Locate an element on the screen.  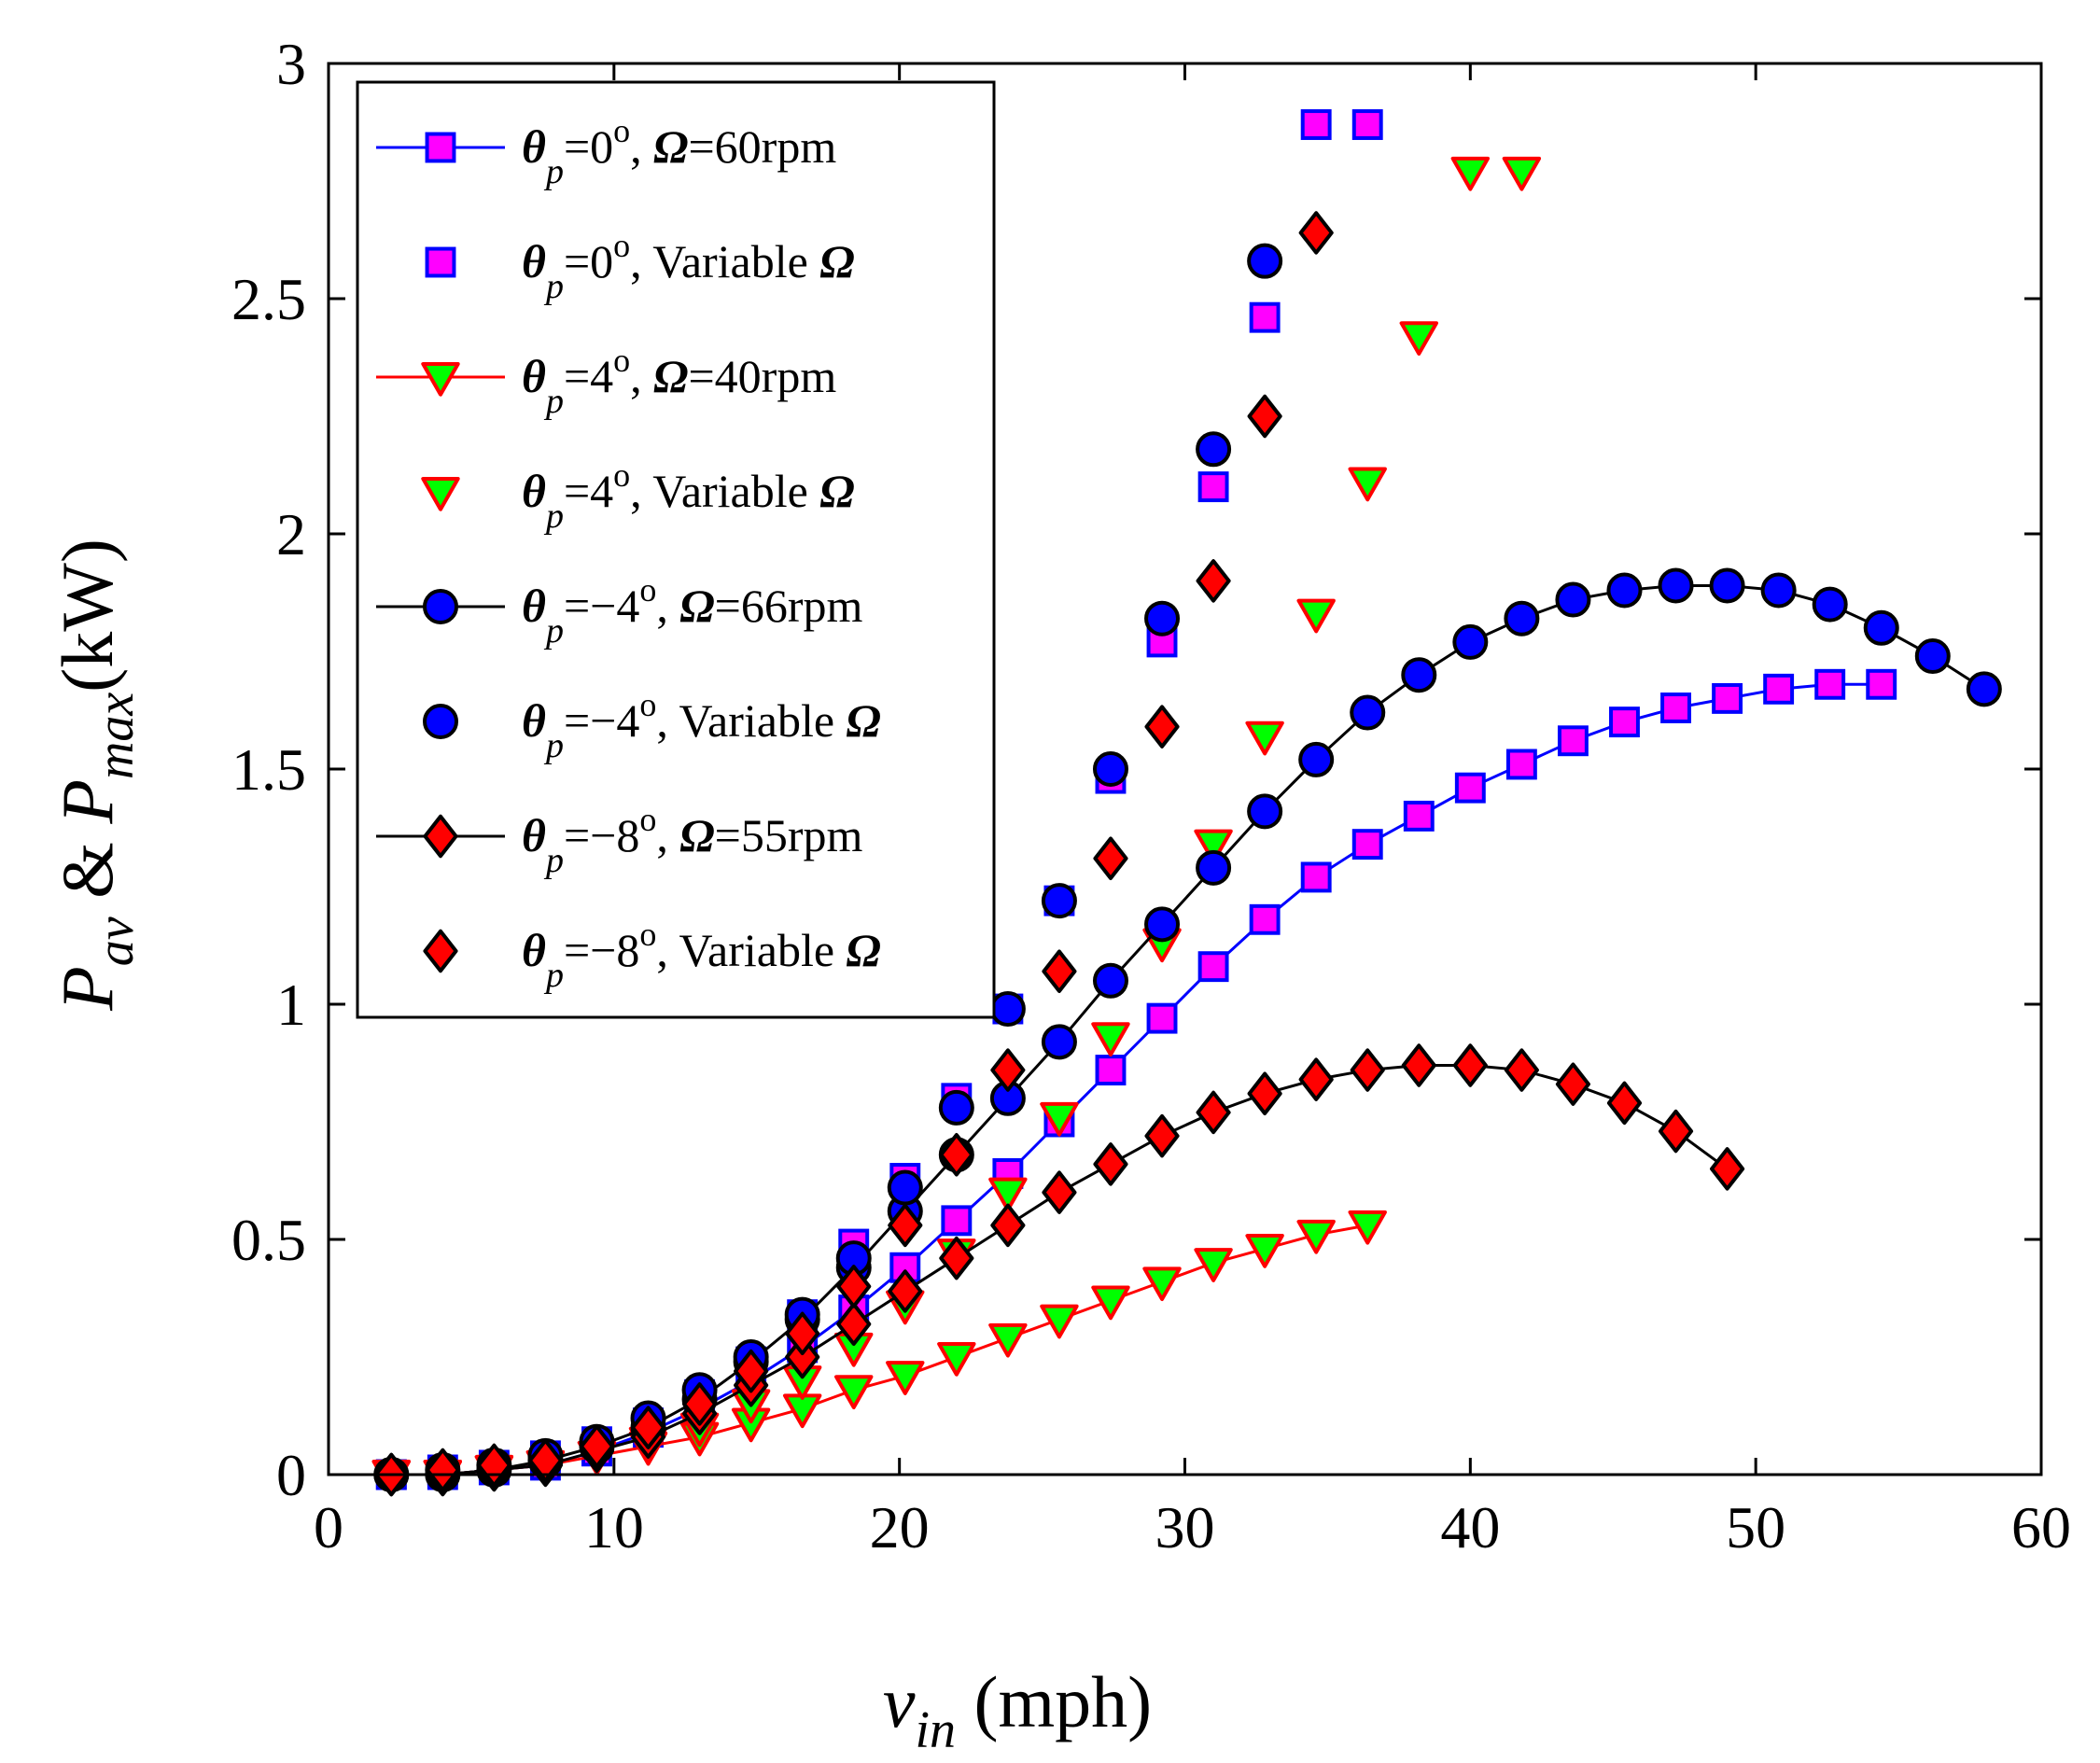
x-tick-label: 10 is located at coordinates (614, 1527).